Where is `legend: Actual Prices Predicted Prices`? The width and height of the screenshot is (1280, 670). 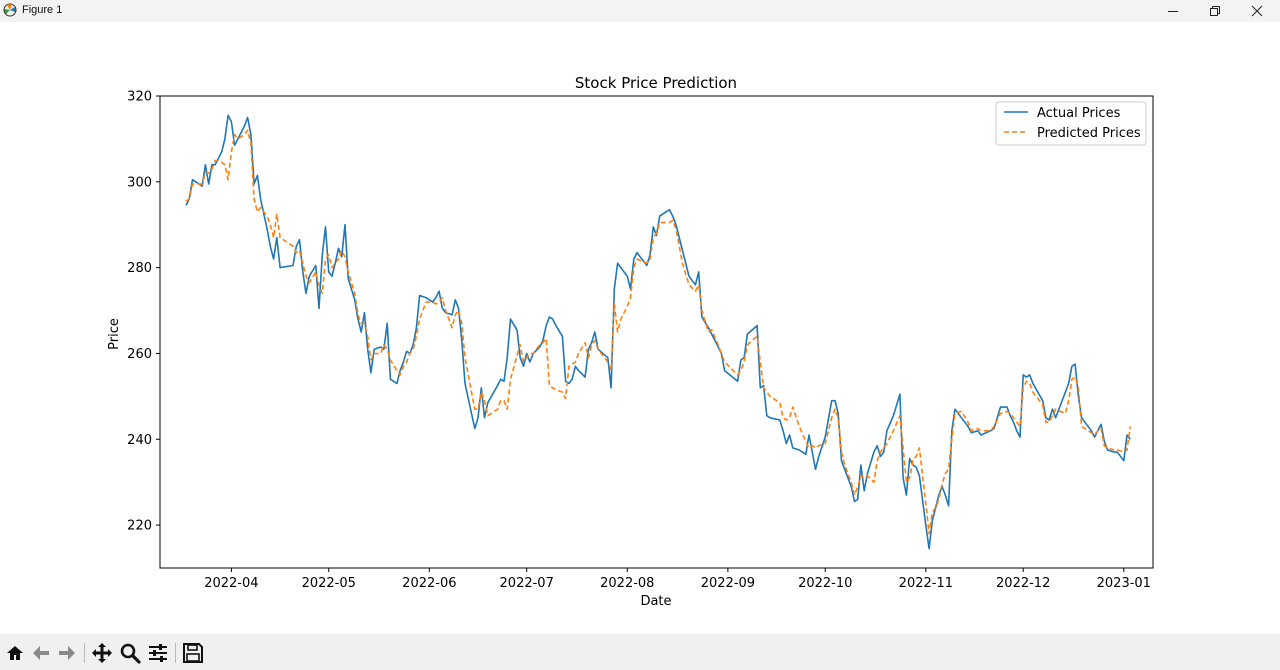 legend: Actual Prices Predicted Prices is located at coordinates (1071, 123).